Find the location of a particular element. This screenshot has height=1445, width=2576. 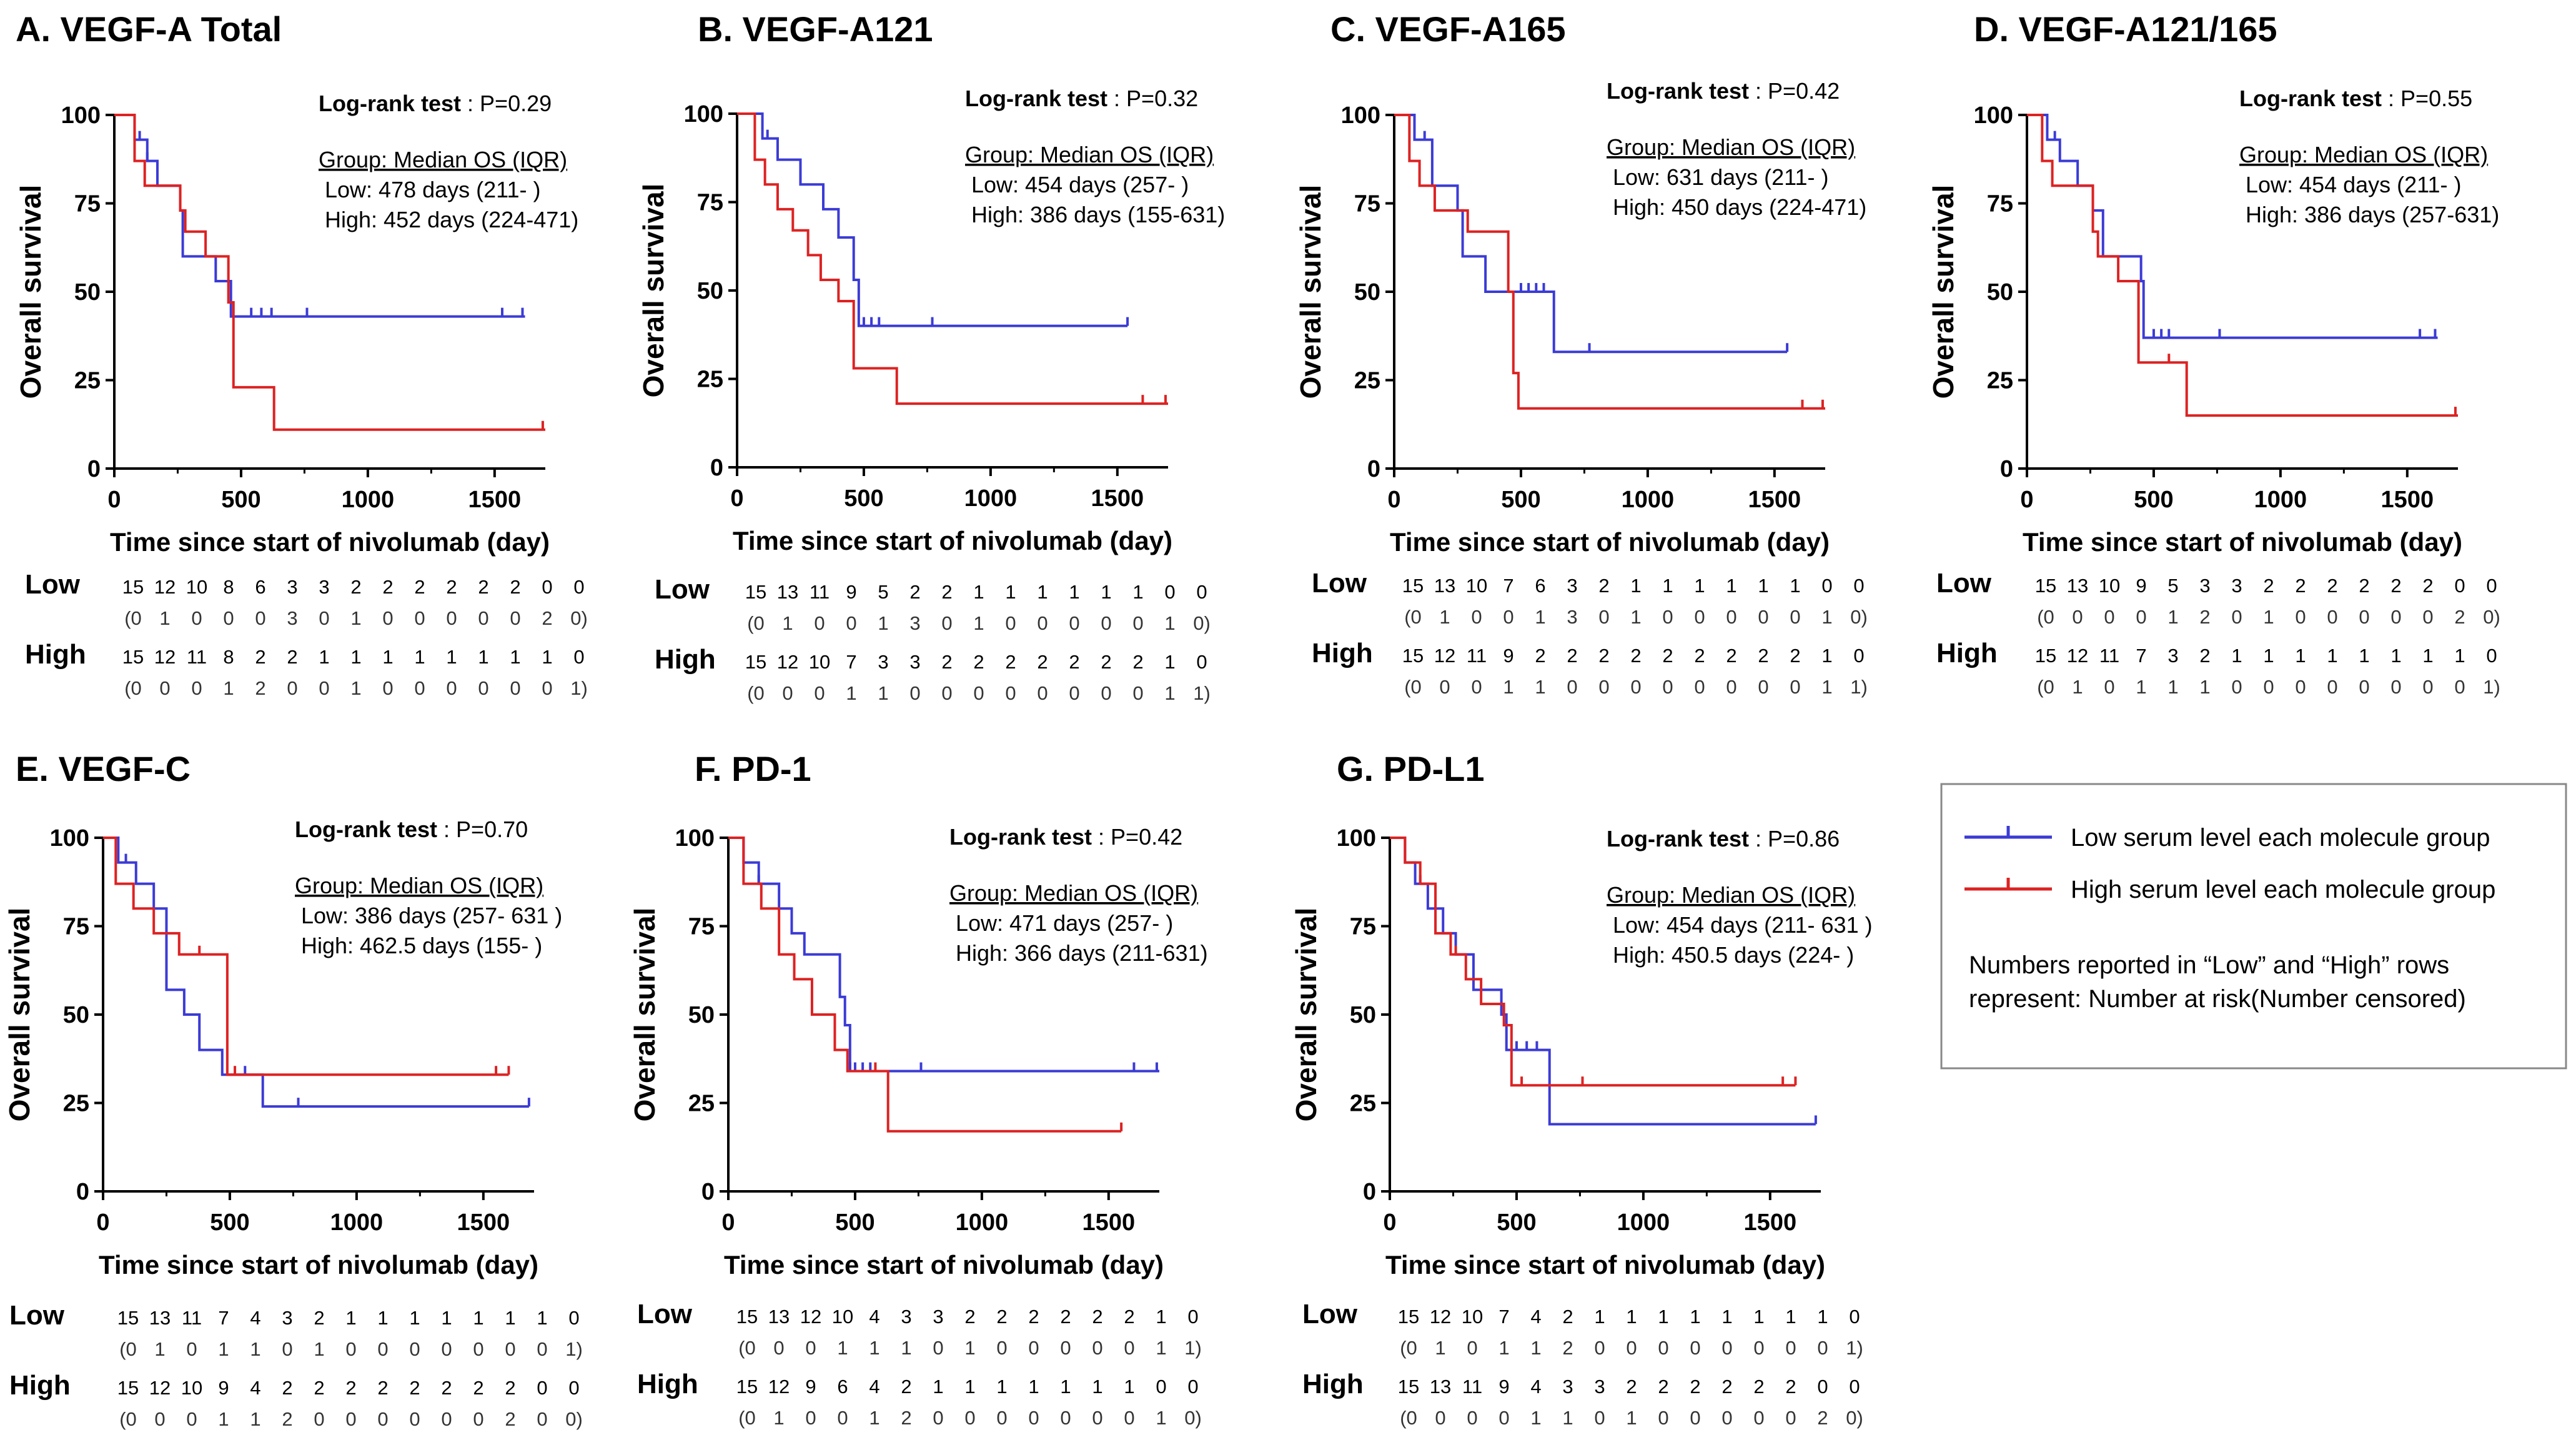

x-tick-label: 1500 is located at coordinates (483, 1223).